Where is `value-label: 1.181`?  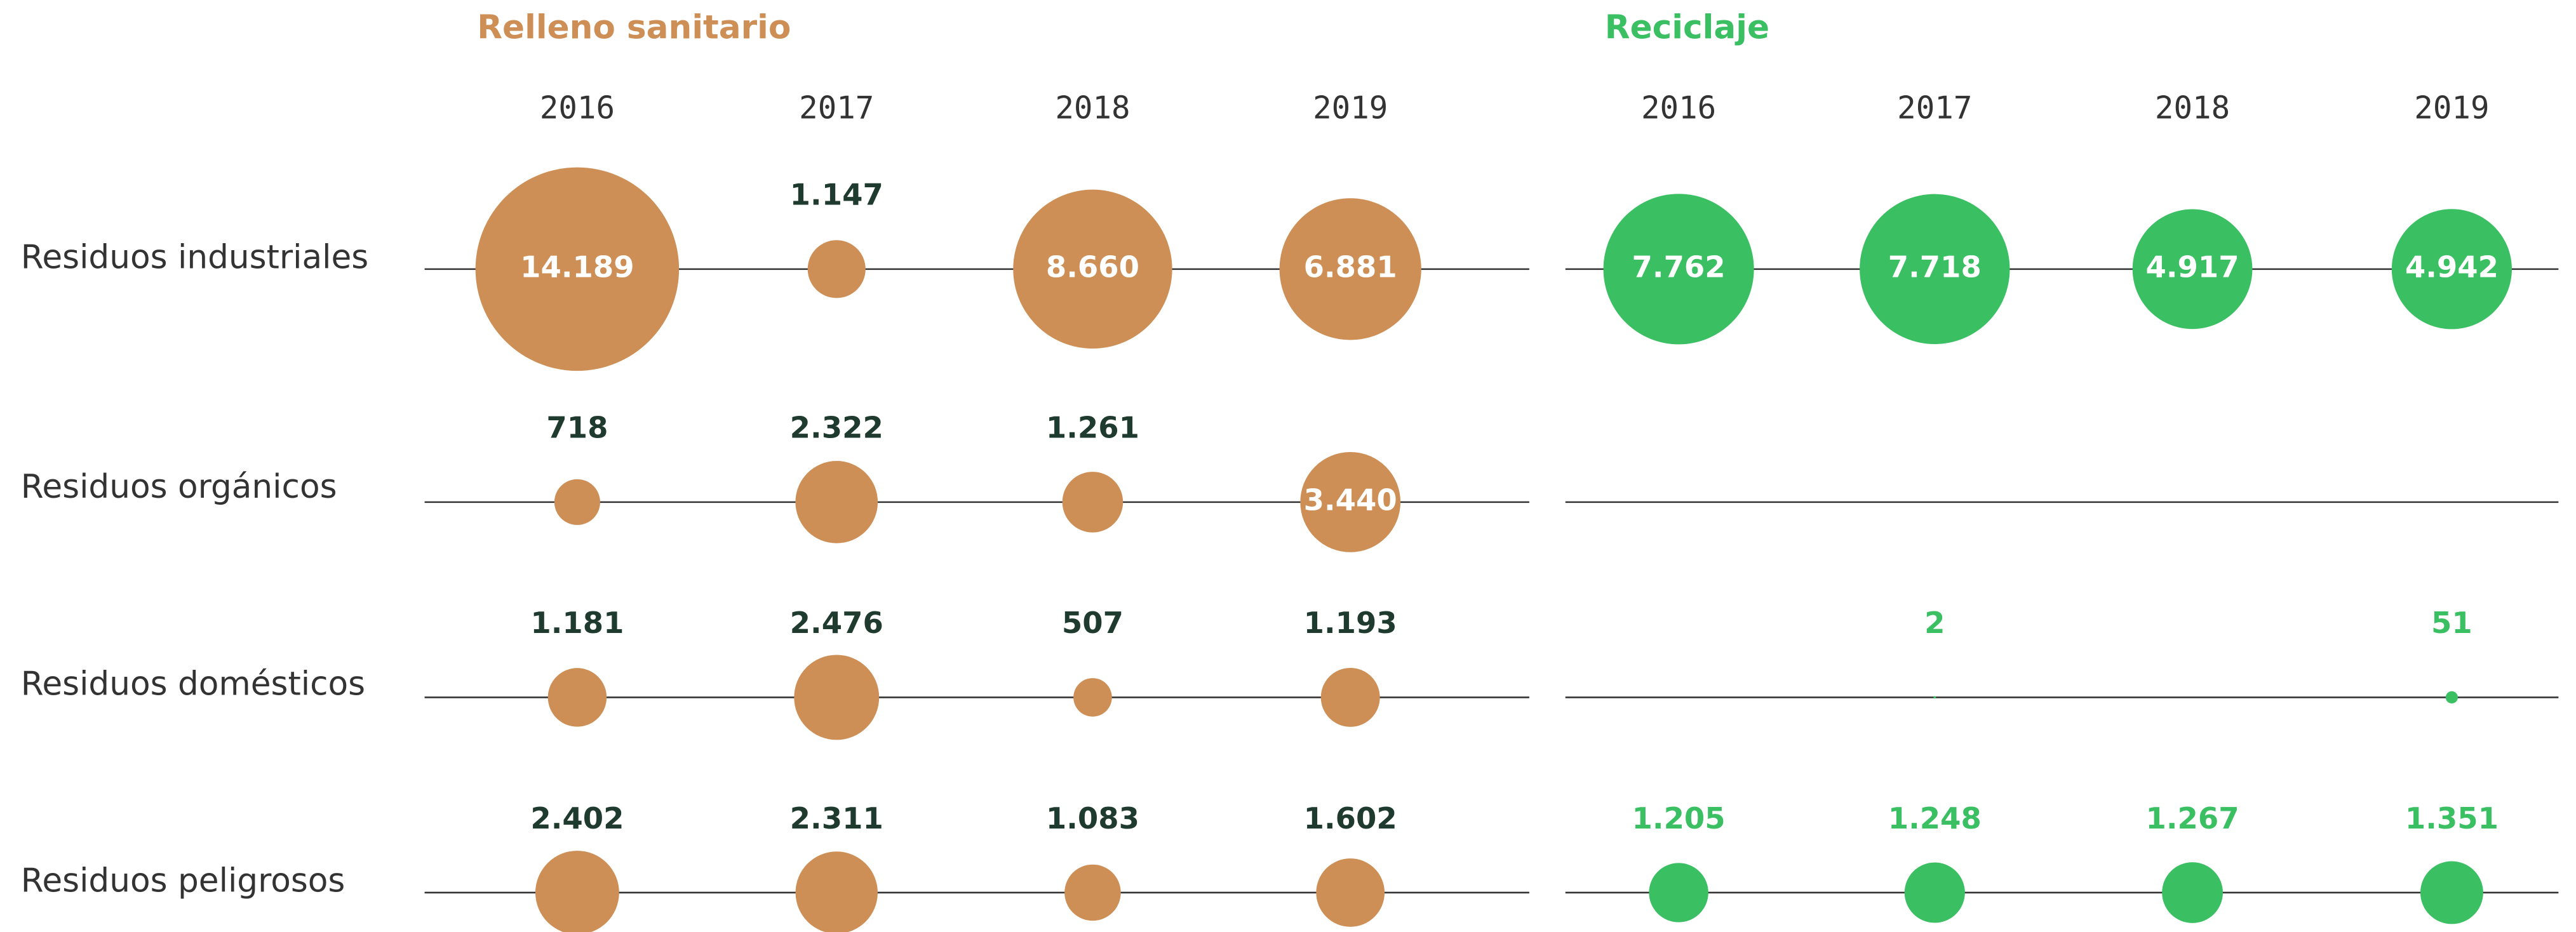 value-label: 1.181 is located at coordinates (577, 623).